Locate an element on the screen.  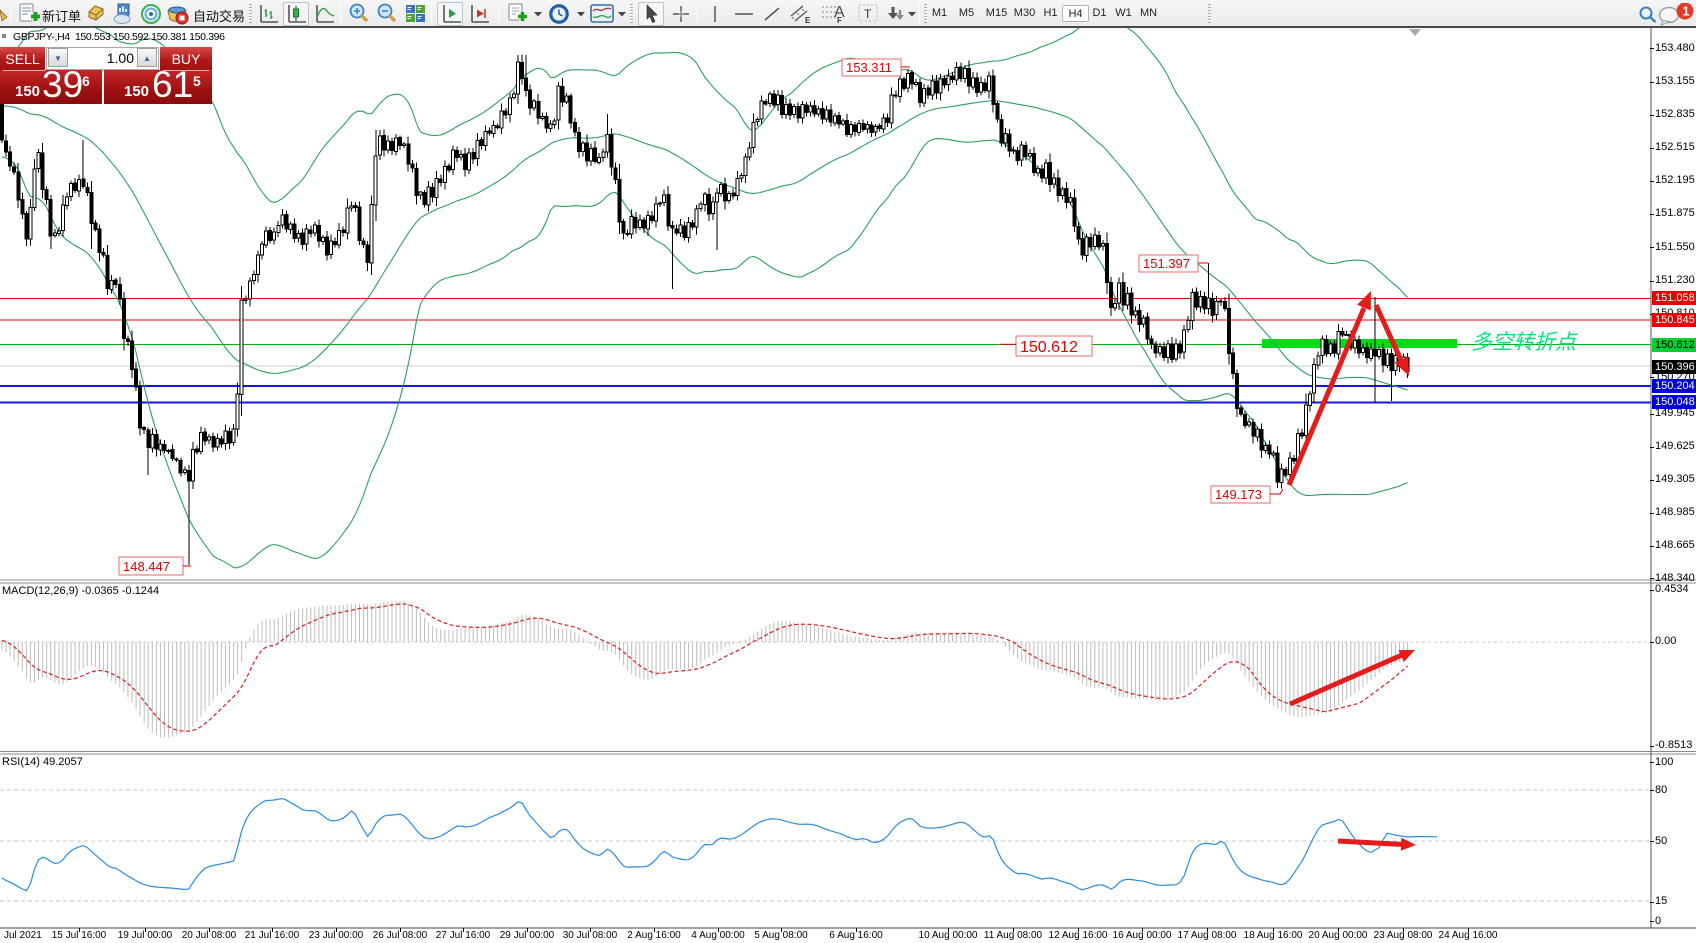
svg-text: F is located at coordinates (839, 20).